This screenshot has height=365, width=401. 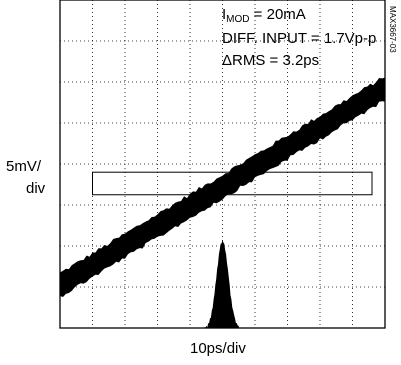 I want to click on jitter-histogram, so click(x=222, y=284).